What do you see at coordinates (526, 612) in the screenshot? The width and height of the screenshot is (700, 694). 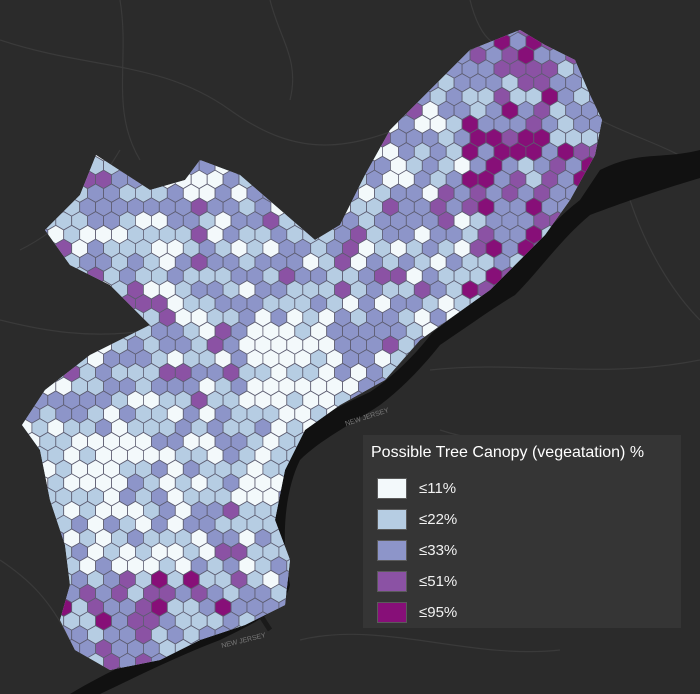 I see `legend-item: ≤95%` at bounding box center [526, 612].